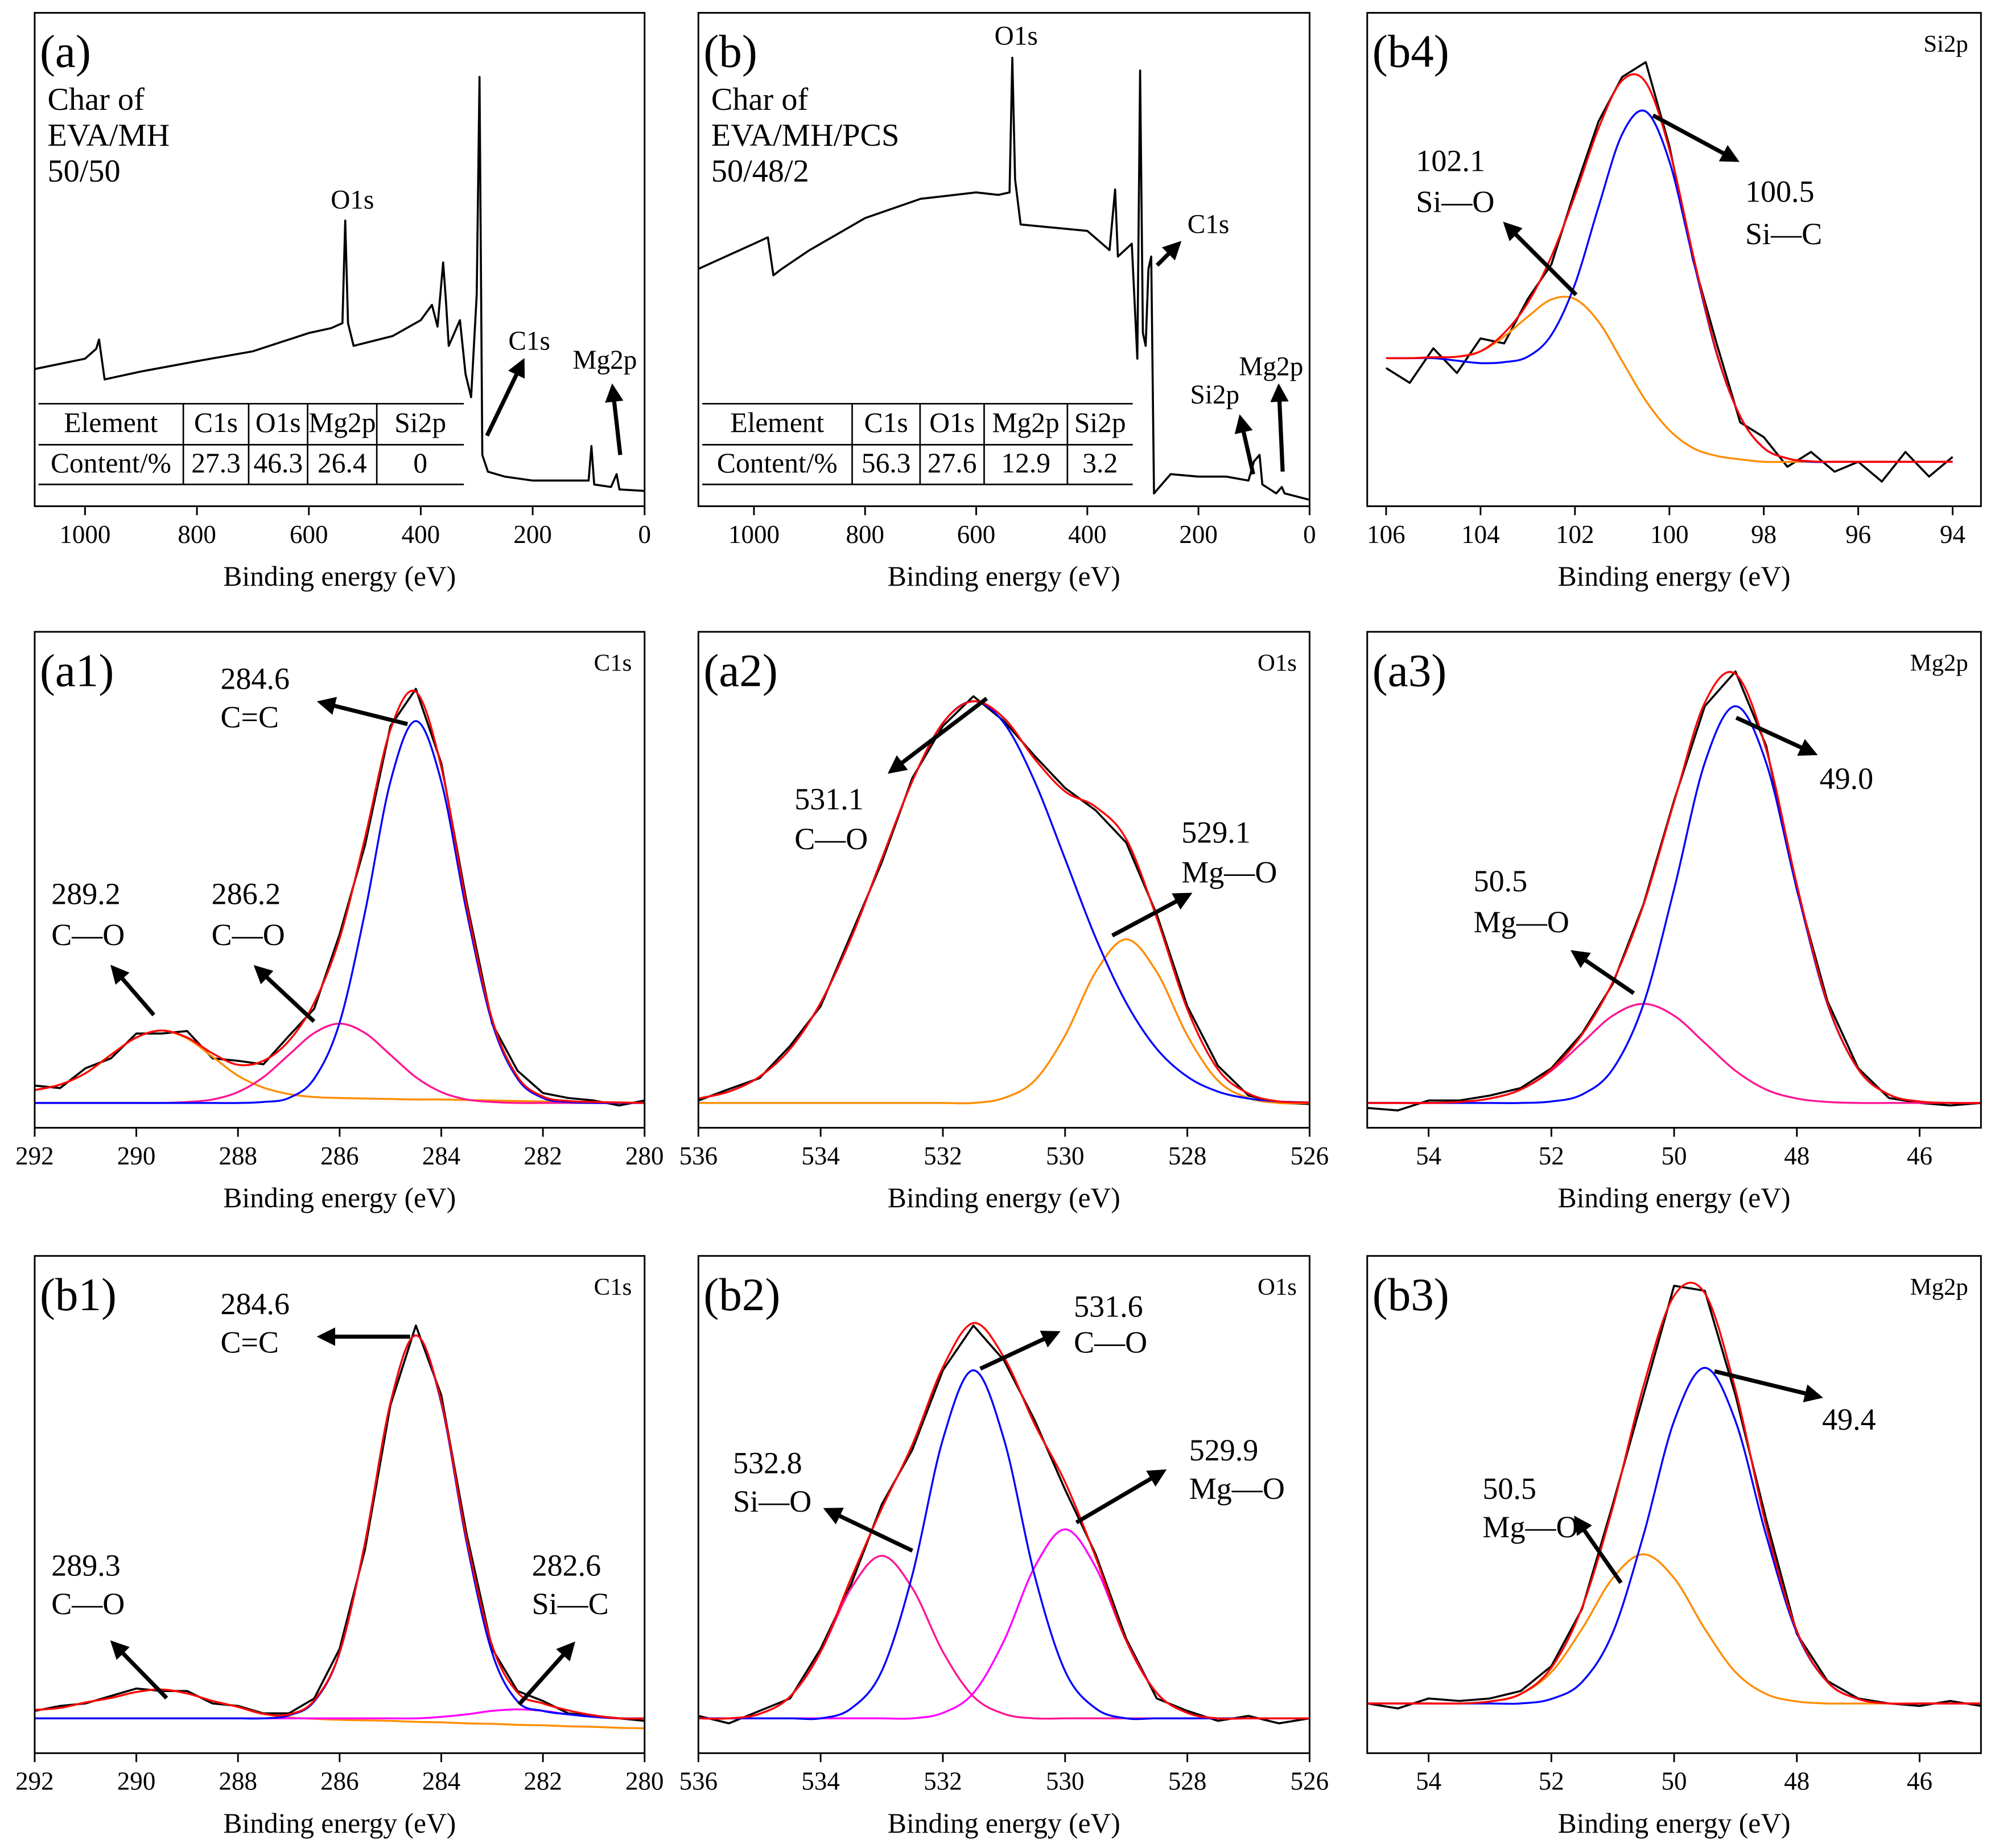 The image size is (1999, 1848). What do you see at coordinates (1216, 833) in the screenshot?
I see `peak-annotation: 529.1` at bounding box center [1216, 833].